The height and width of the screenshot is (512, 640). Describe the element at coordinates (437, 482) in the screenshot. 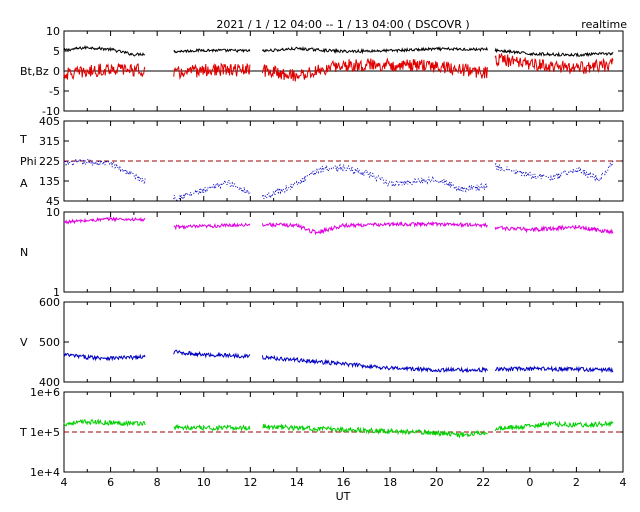

I see `x-tick-label: 20` at that location.